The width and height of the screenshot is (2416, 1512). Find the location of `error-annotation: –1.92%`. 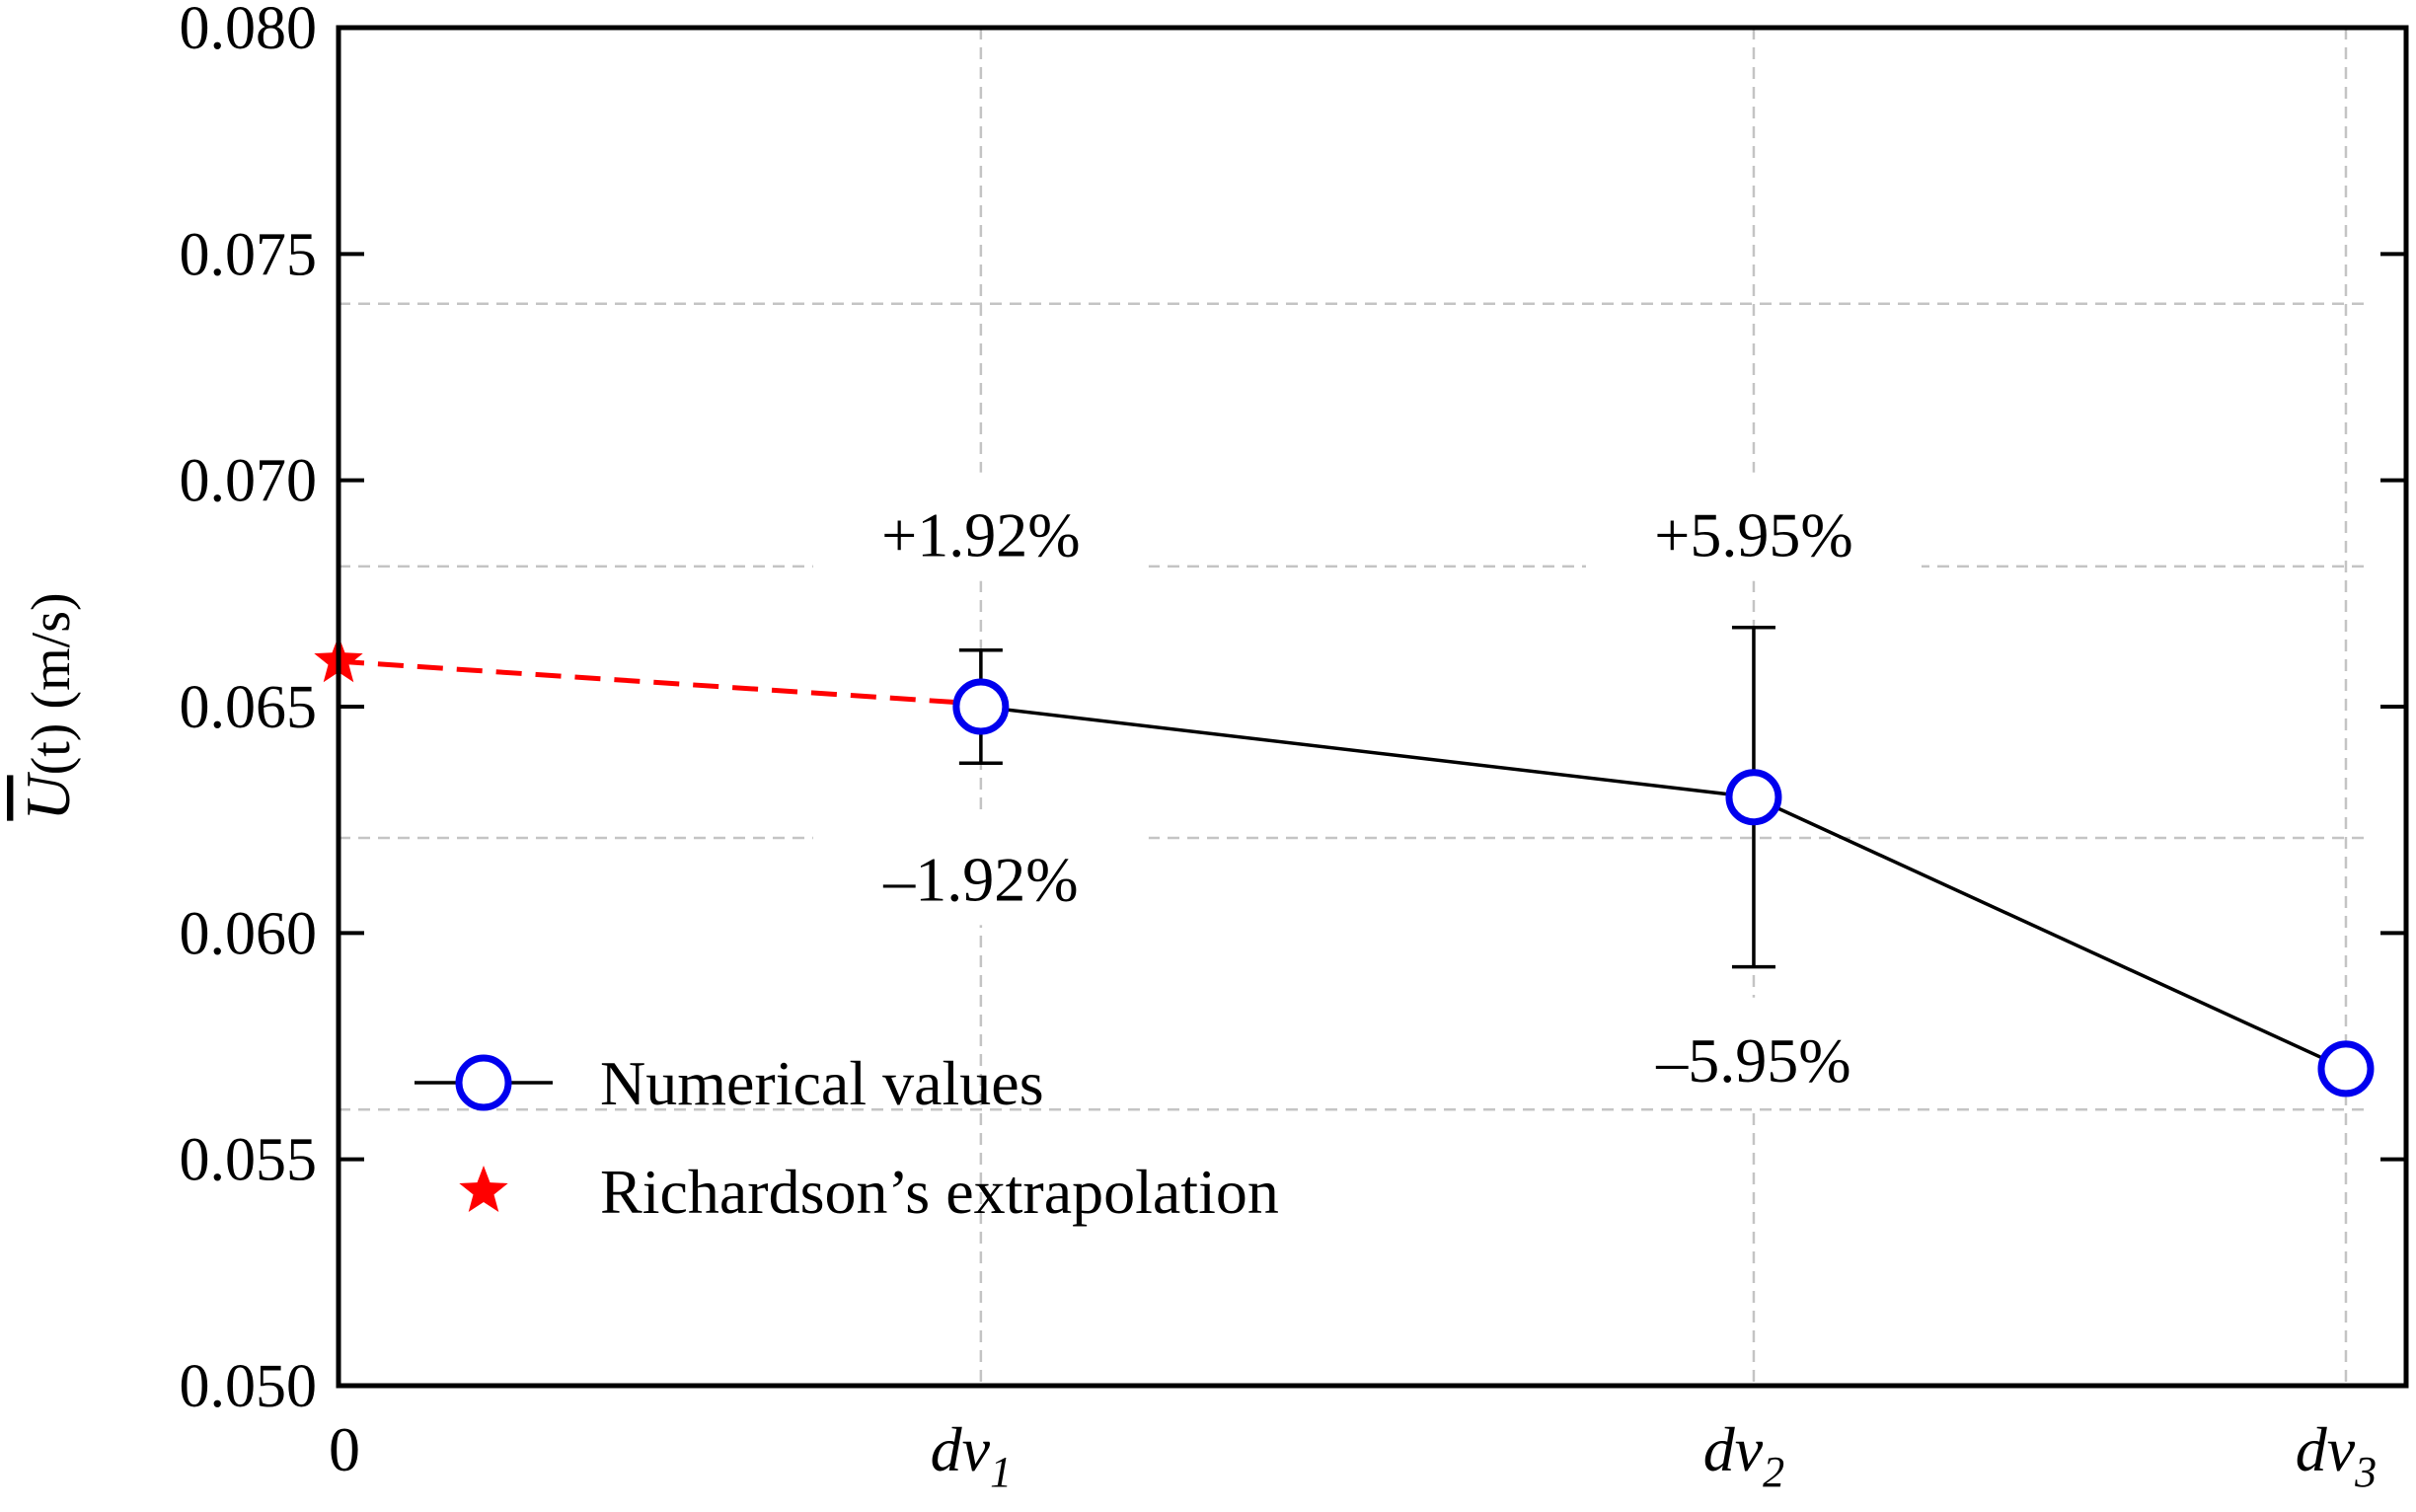

error-annotation: –1.92% is located at coordinates (980, 879).